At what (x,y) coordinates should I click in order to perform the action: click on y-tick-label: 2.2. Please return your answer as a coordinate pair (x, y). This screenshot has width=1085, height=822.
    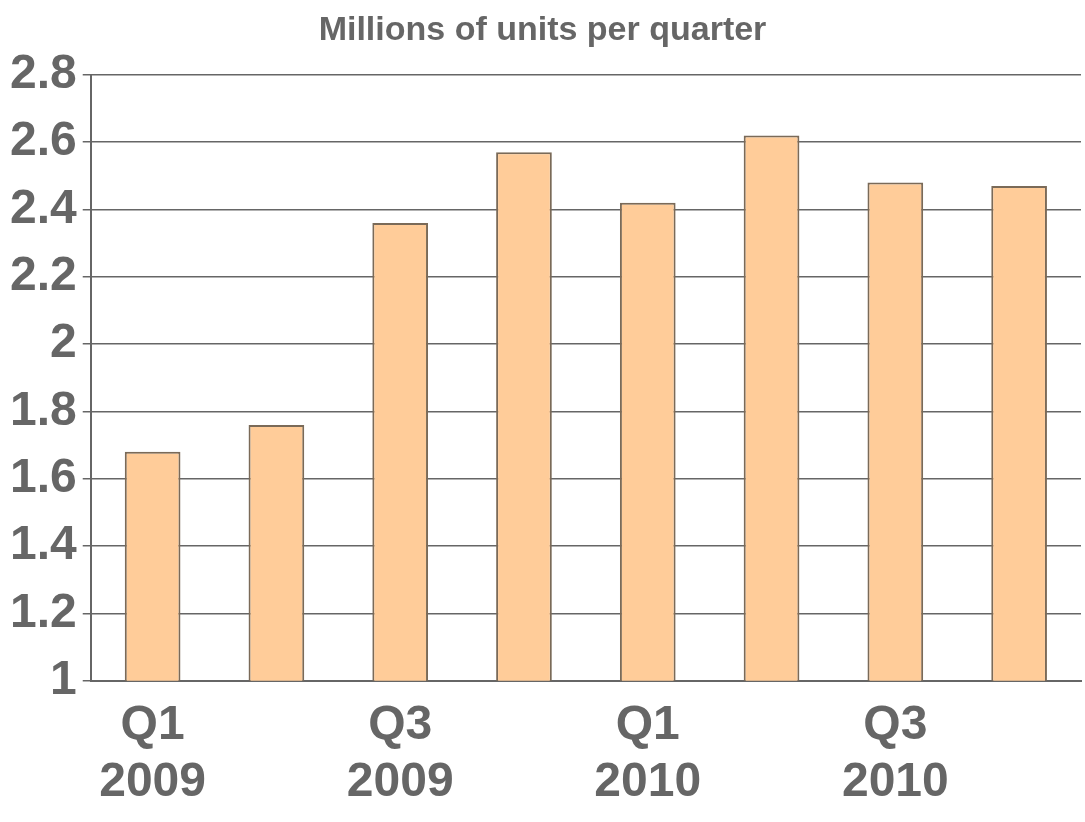
    Looking at the image, I should click on (43, 274).